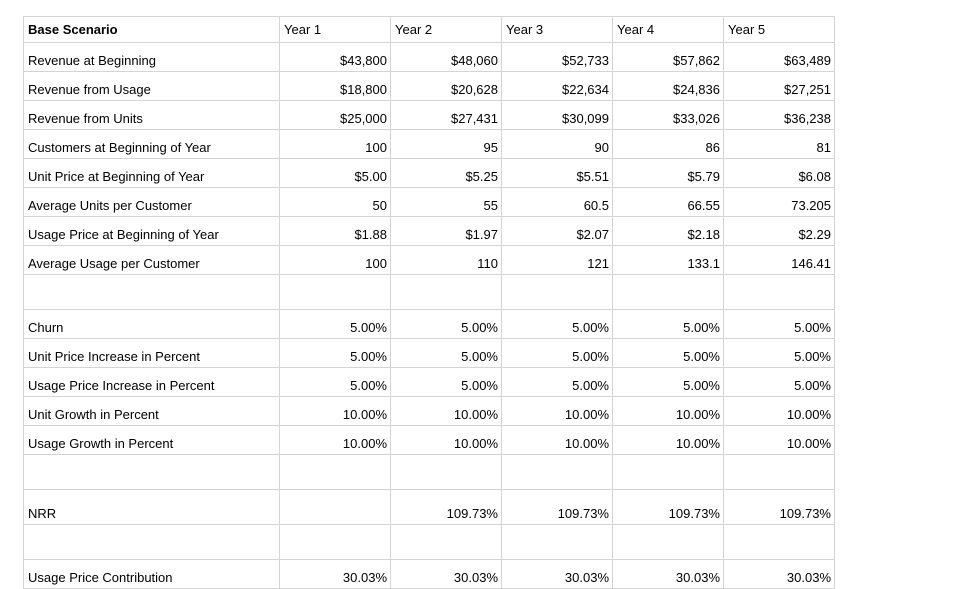  Describe the element at coordinates (779, 231) in the screenshot. I see `table-cell: $2.29` at that location.